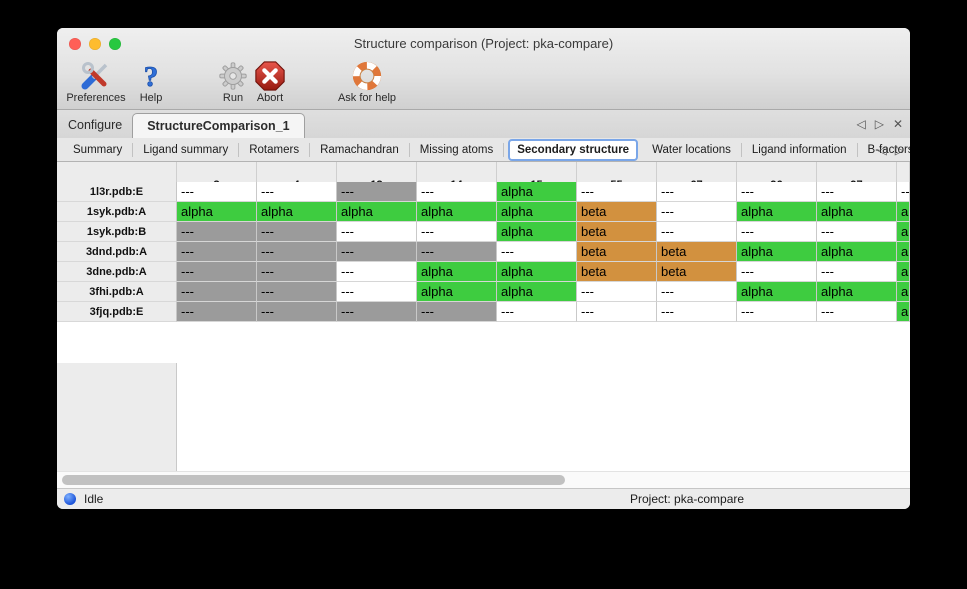  What do you see at coordinates (117, 292) in the screenshot?
I see `row-header-3fhi-pdb-a: 3fhi.pdb:A` at bounding box center [117, 292].